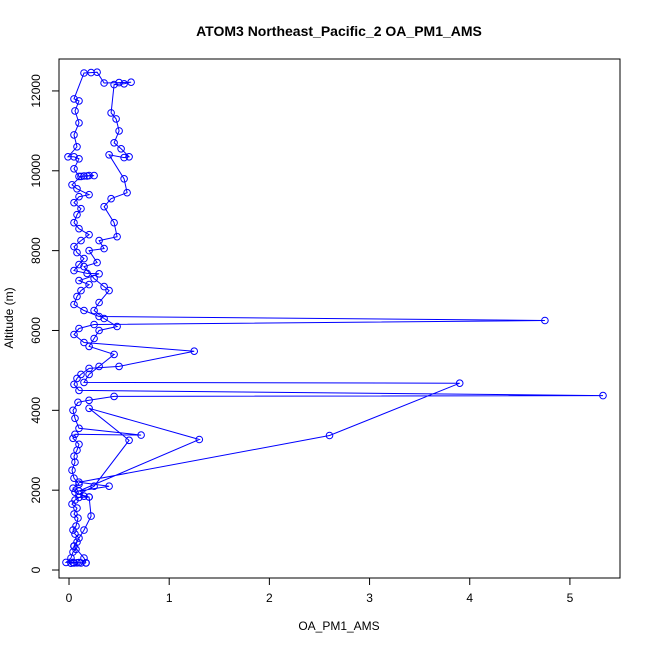 The height and width of the screenshot is (650, 650). Describe the element at coordinates (320, 591) in the screenshot. I see `x-axis: 0 1 2 3 4 5` at that location.